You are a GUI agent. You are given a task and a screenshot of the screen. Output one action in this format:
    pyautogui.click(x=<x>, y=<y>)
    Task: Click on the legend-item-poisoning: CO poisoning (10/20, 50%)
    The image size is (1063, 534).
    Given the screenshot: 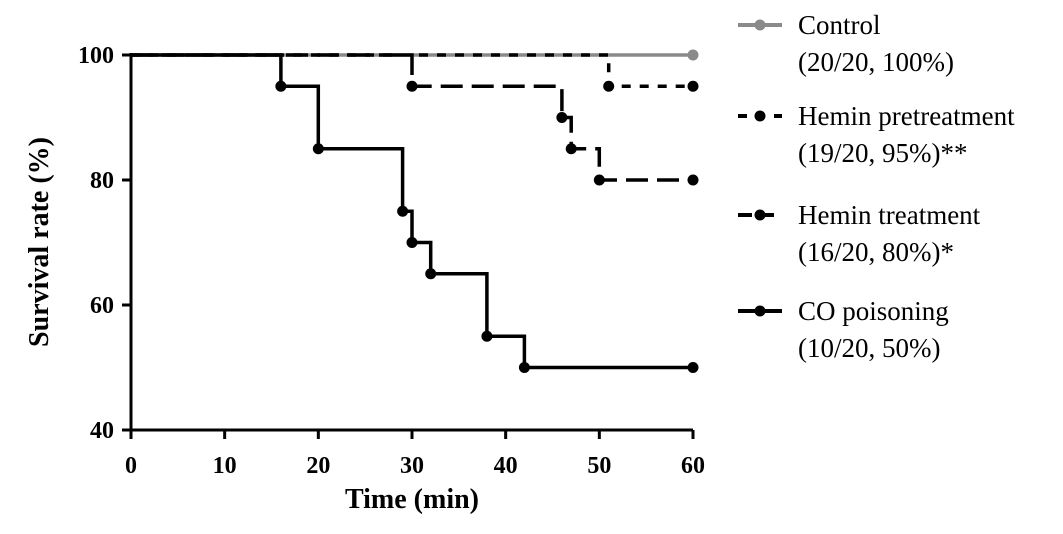 What is the action you would take?
    pyautogui.click(x=843, y=329)
    